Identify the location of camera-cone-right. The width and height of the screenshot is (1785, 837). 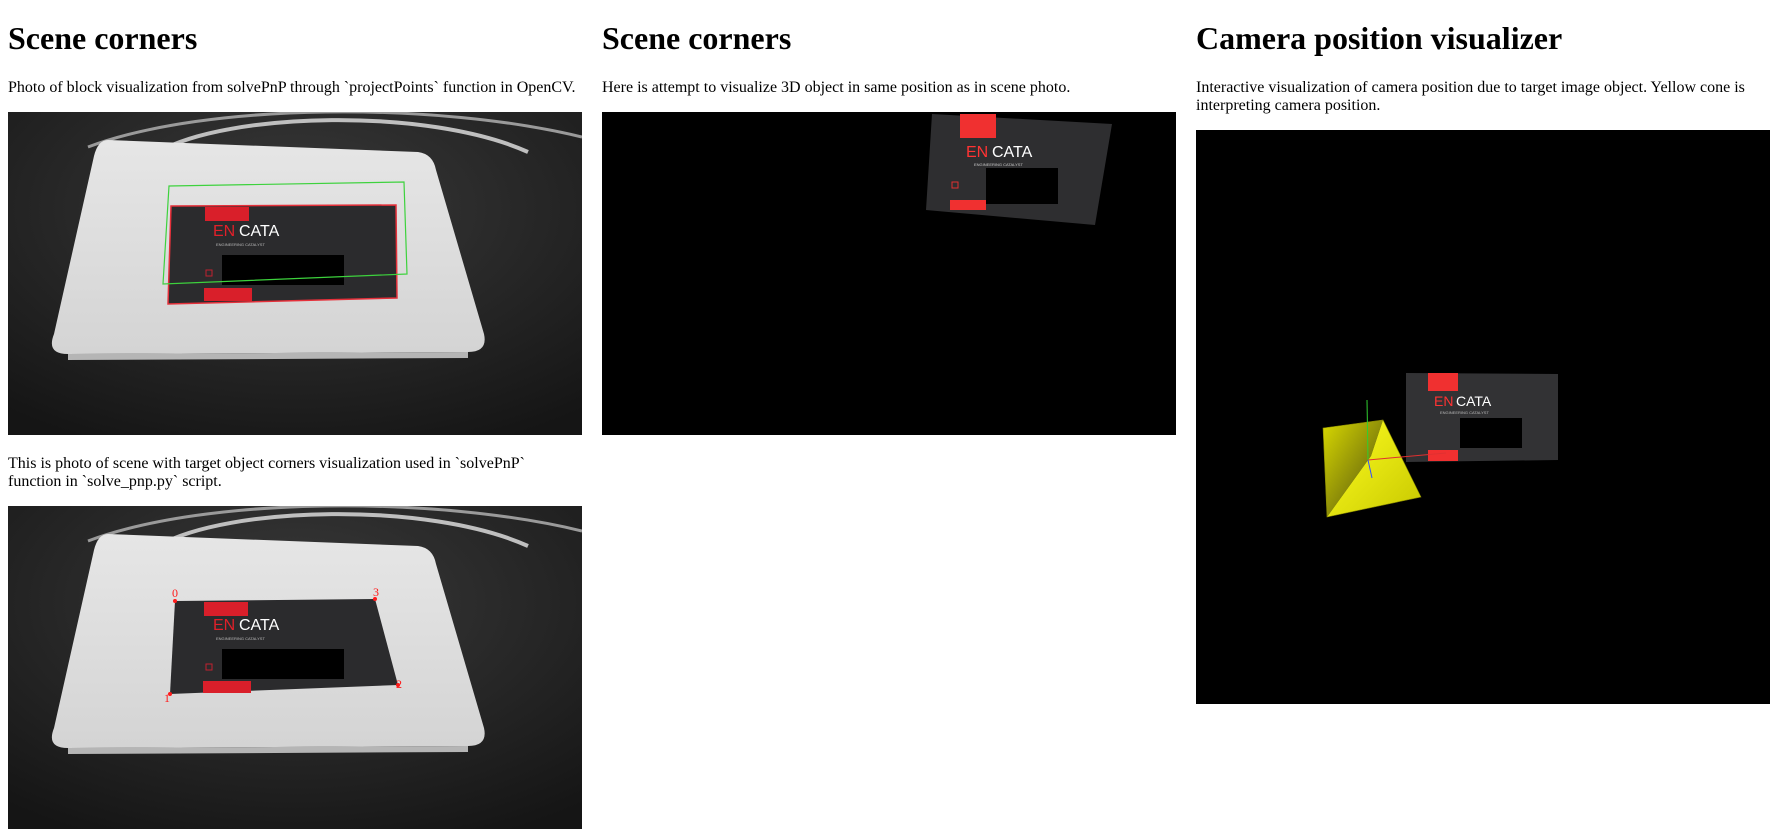
(1374, 468).